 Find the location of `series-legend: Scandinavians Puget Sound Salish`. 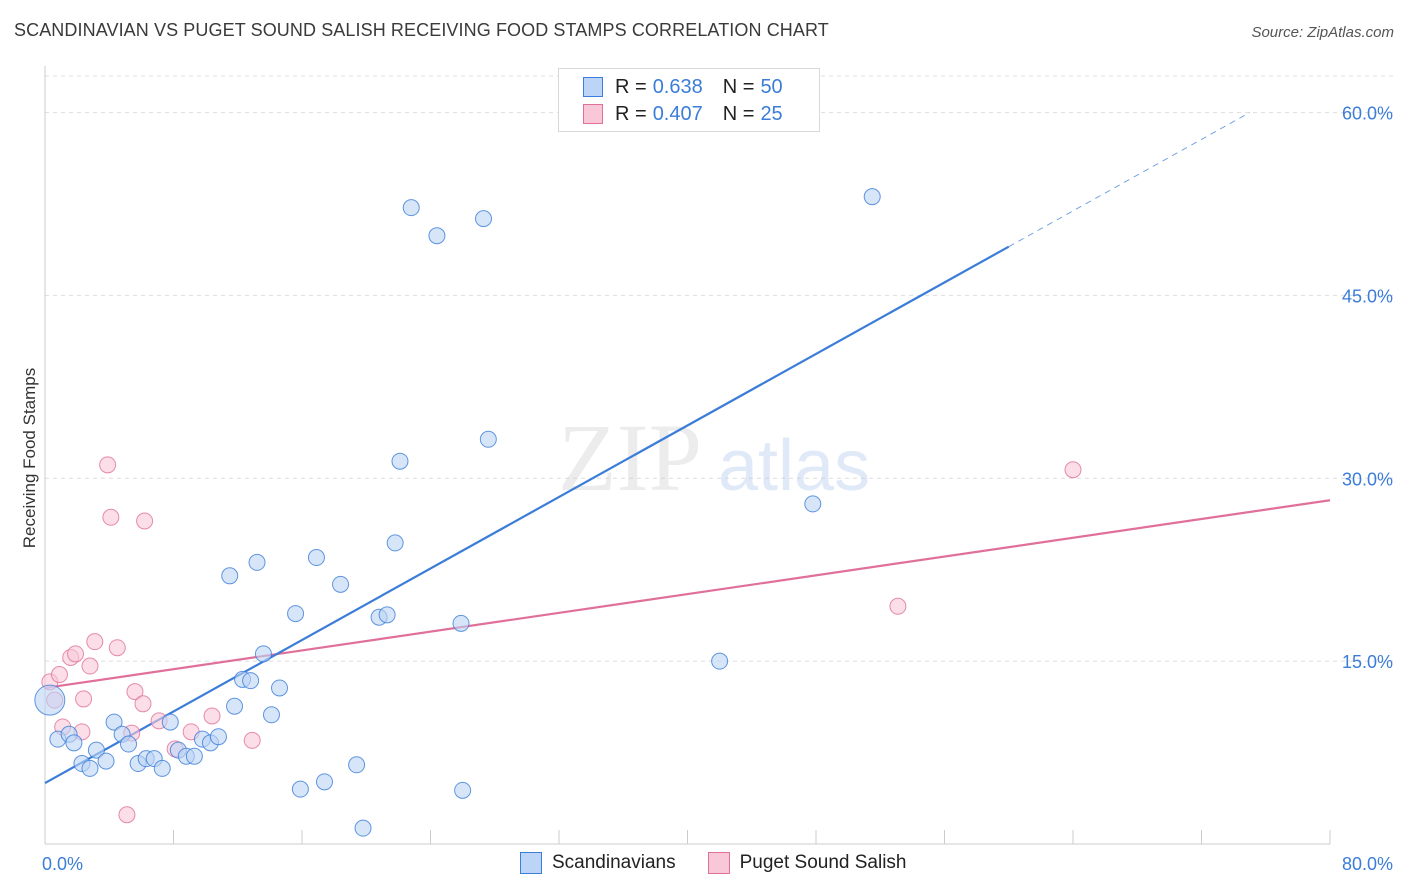

series-legend: Scandinavians Puget Sound Salish is located at coordinates (729, 863).